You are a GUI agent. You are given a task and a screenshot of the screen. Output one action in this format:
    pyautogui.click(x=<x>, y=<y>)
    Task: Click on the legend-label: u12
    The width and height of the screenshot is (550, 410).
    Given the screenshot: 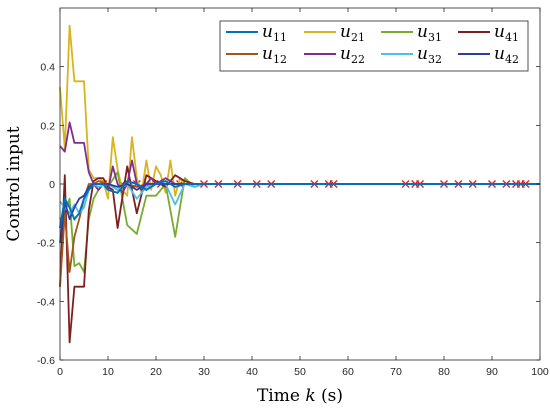 What is the action you would take?
    pyautogui.click(x=274, y=55)
    